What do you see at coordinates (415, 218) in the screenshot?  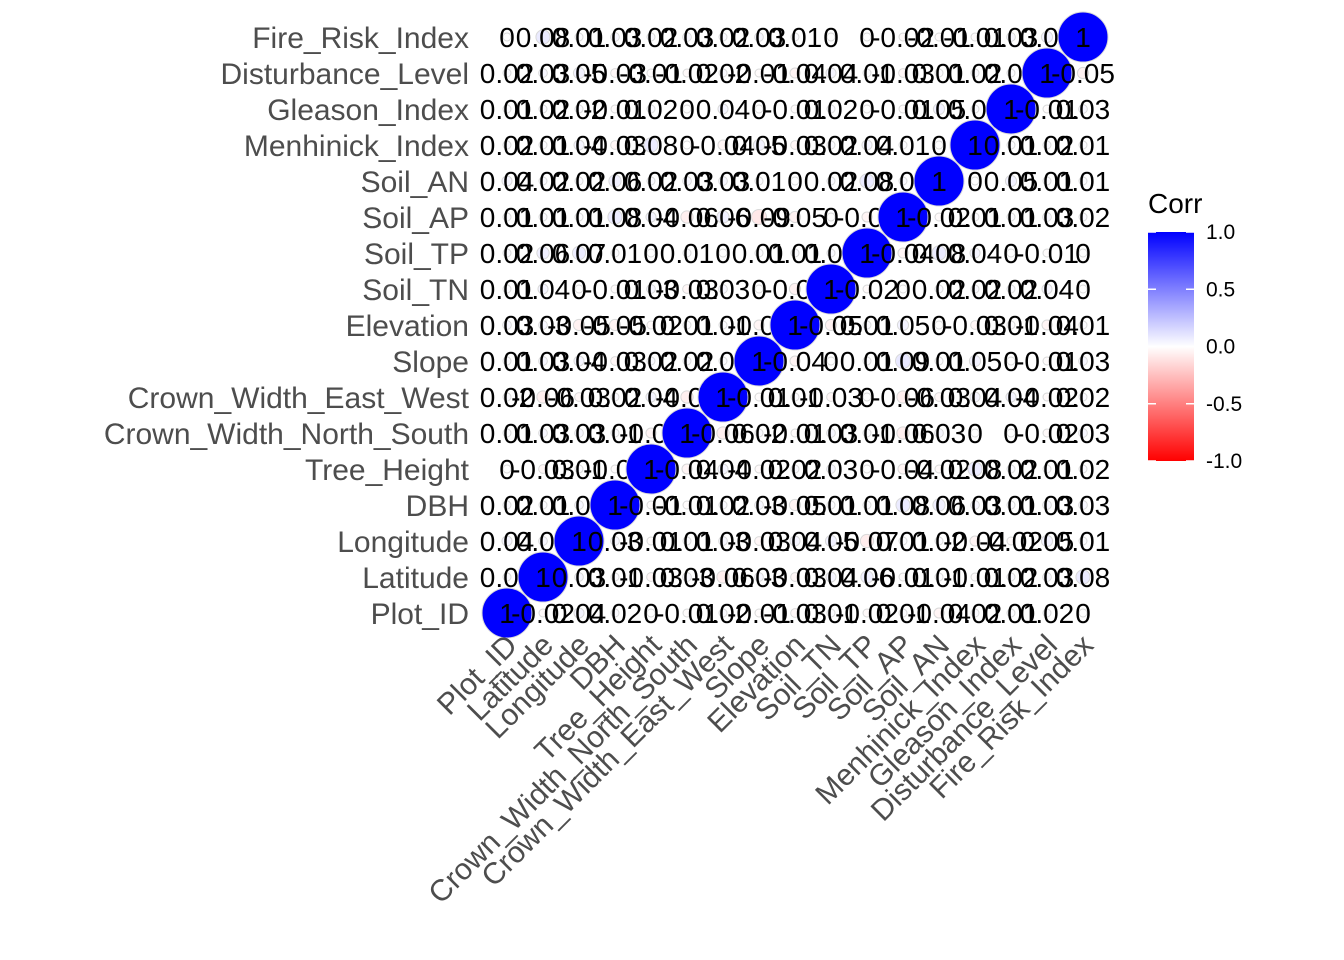 I see `y-tick-label: Soil_AP` at bounding box center [415, 218].